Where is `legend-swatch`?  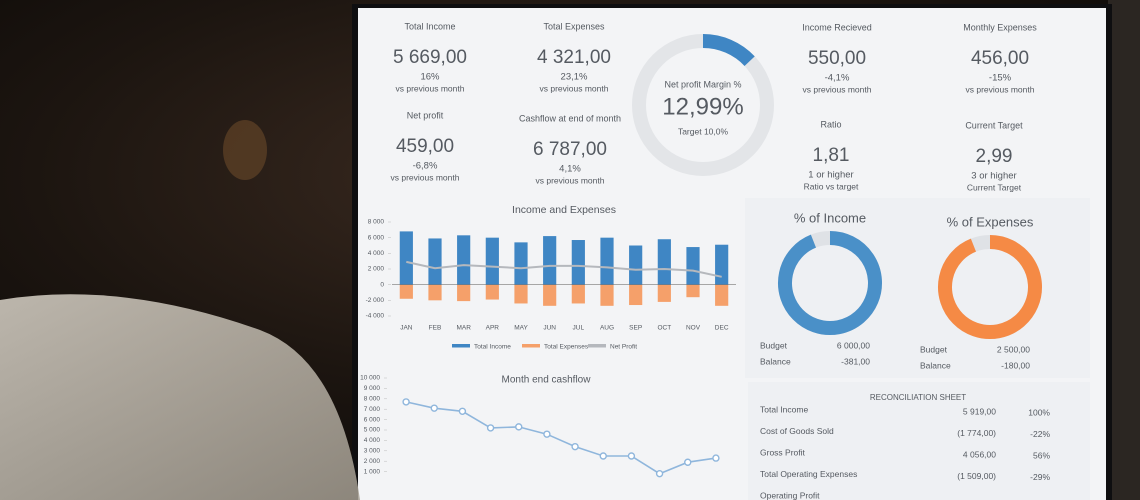 legend-swatch is located at coordinates (597, 346).